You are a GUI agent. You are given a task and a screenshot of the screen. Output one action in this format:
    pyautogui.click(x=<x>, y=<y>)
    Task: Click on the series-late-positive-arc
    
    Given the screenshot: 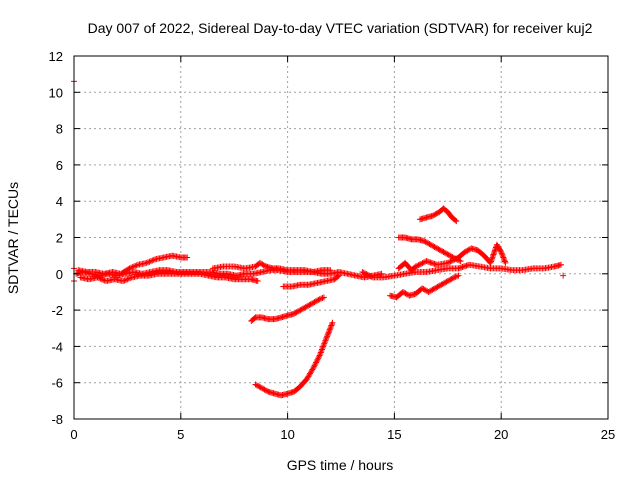 What is the action you would take?
    pyautogui.click(x=452, y=257)
    